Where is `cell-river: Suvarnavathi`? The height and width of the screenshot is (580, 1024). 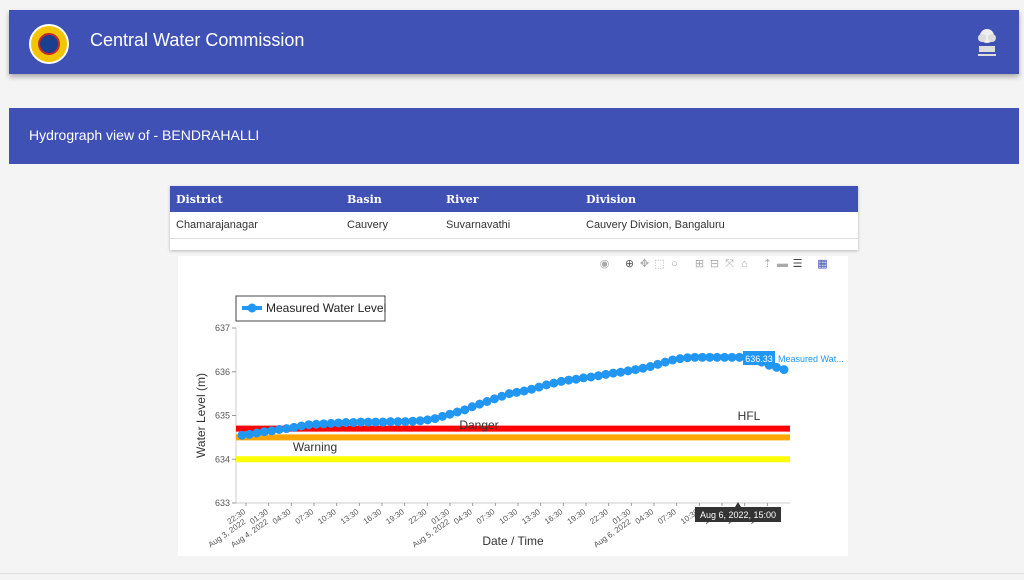
cell-river: Suvarnavathi is located at coordinates (510, 225).